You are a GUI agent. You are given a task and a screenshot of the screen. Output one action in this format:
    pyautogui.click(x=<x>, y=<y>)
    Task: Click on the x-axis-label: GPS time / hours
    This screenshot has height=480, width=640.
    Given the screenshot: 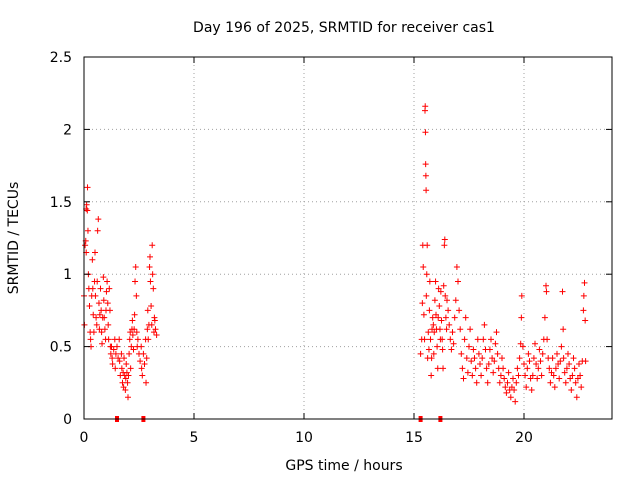 What is the action you would take?
    pyautogui.click(x=343, y=466)
    